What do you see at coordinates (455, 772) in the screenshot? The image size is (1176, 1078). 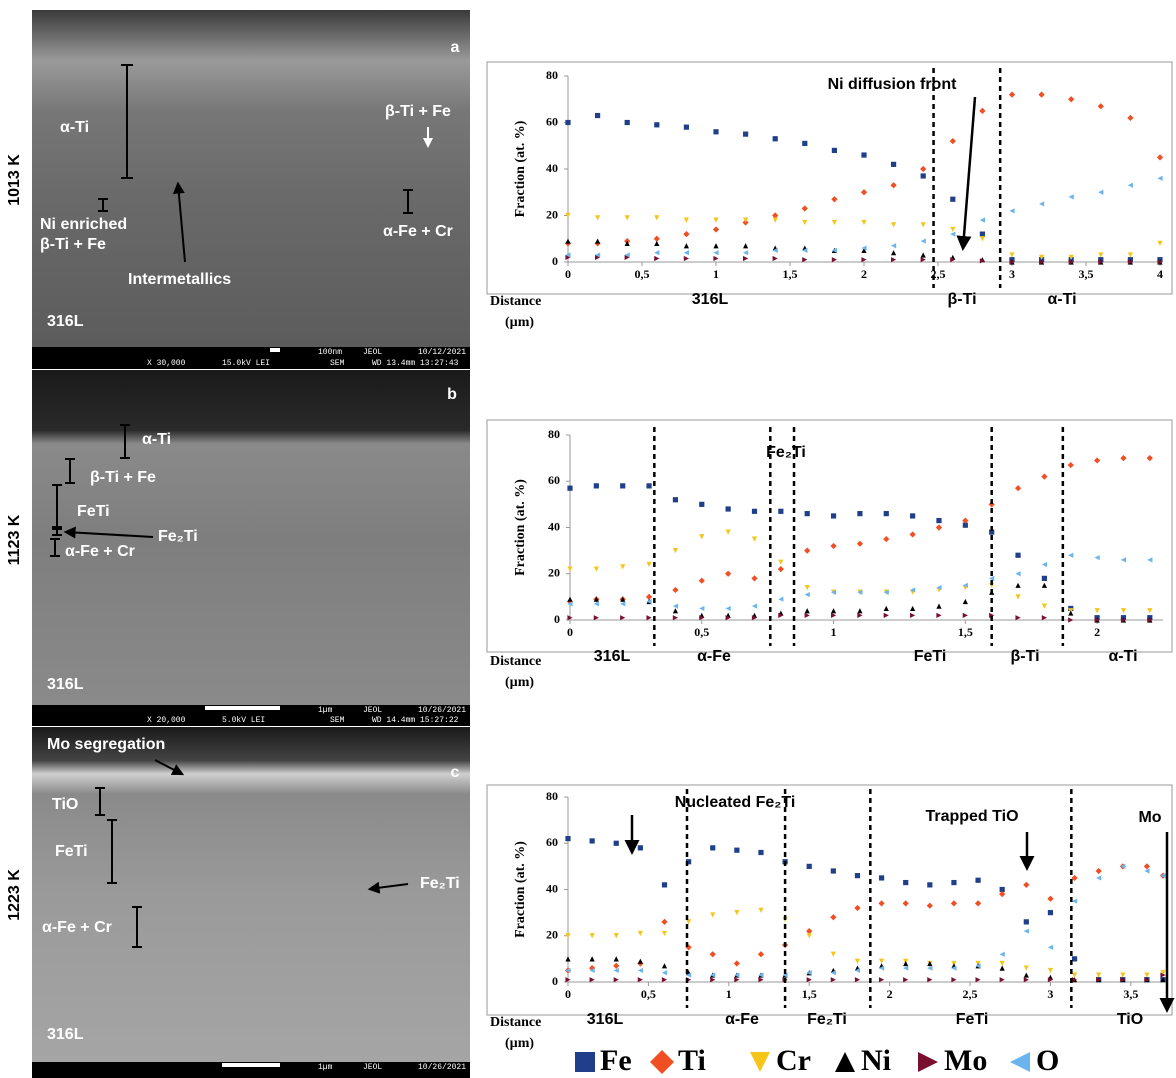 I see `panel-letter: c` at bounding box center [455, 772].